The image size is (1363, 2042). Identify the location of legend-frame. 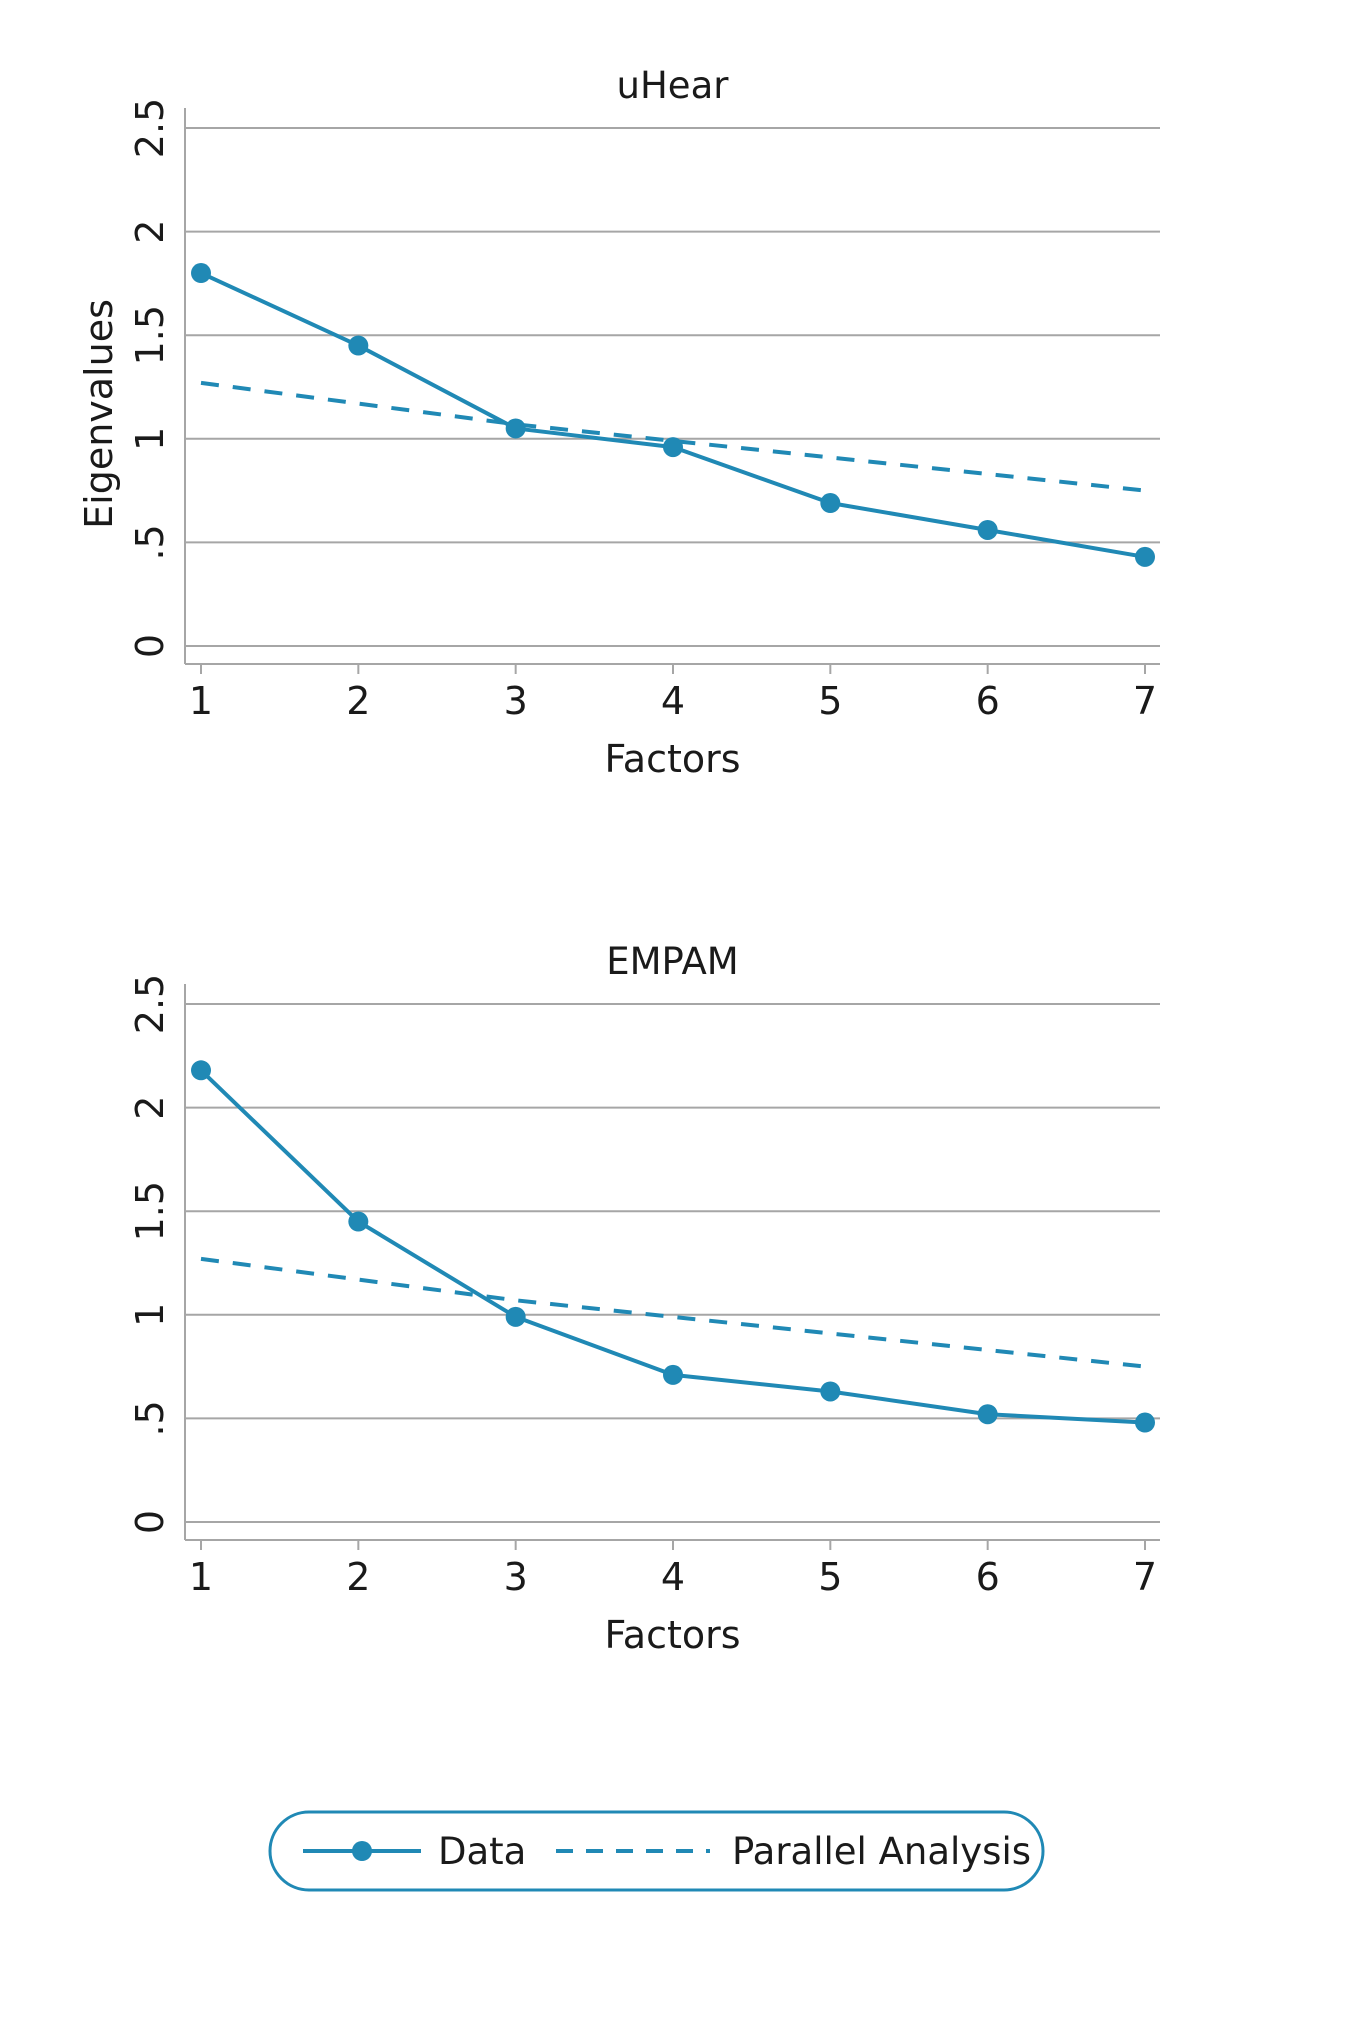
(656, 1851).